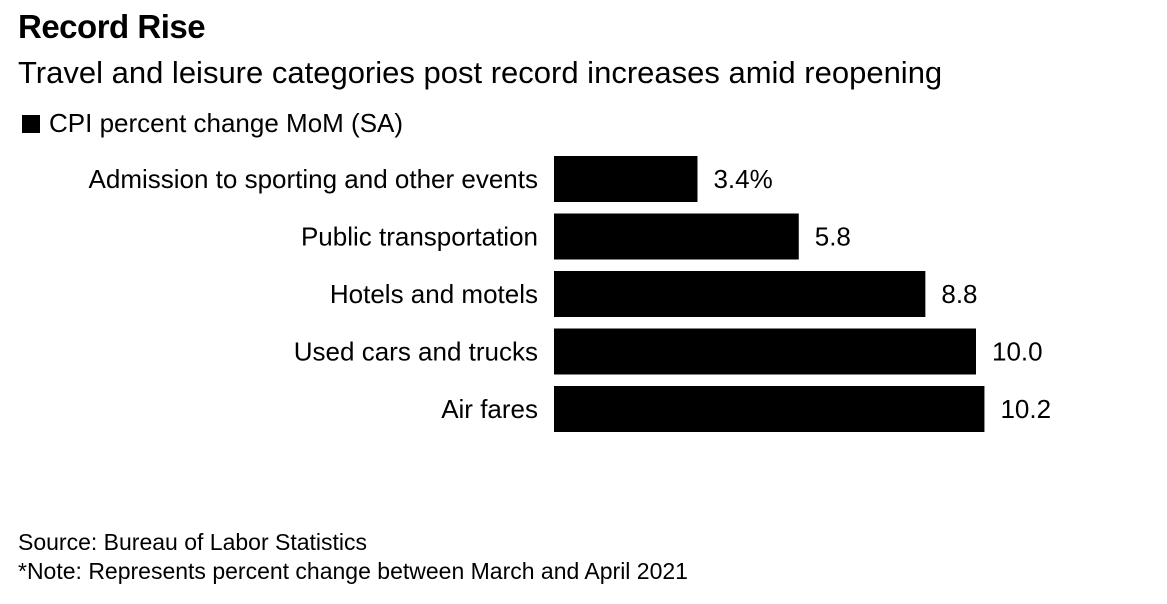 The height and width of the screenshot is (604, 1167). What do you see at coordinates (833, 237) in the screenshot?
I see `value-label-1: 5.8` at bounding box center [833, 237].